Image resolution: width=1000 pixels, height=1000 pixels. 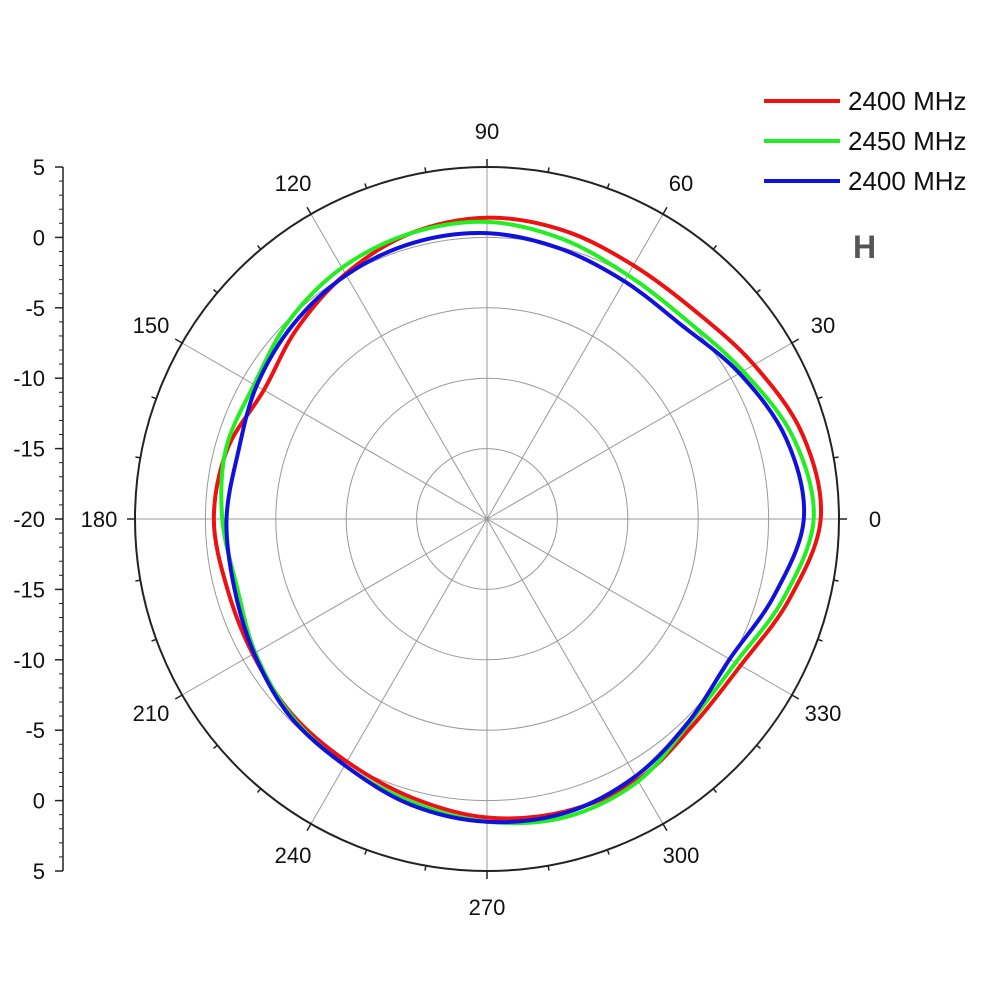 What do you see at coordinates (823, 325) in the screenshot?
I see `angle-tick-label-30: 30` at bounding box center [823, 325].